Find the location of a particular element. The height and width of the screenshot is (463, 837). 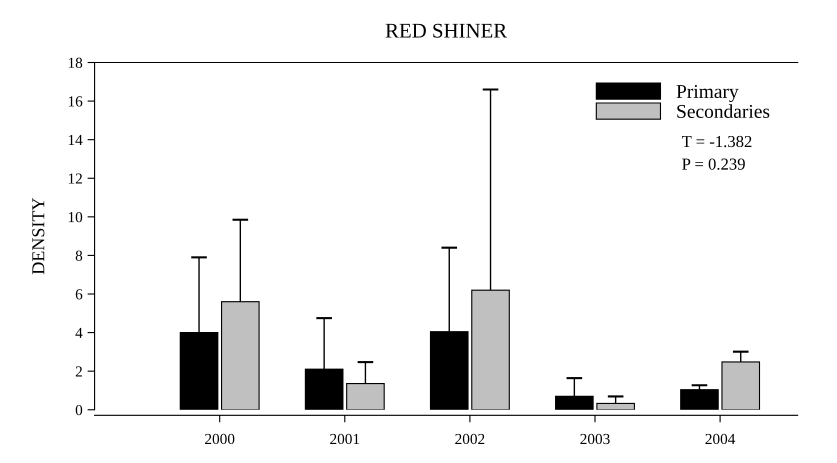

chart-title: RED SHINER is located at coordinates (447, 31).